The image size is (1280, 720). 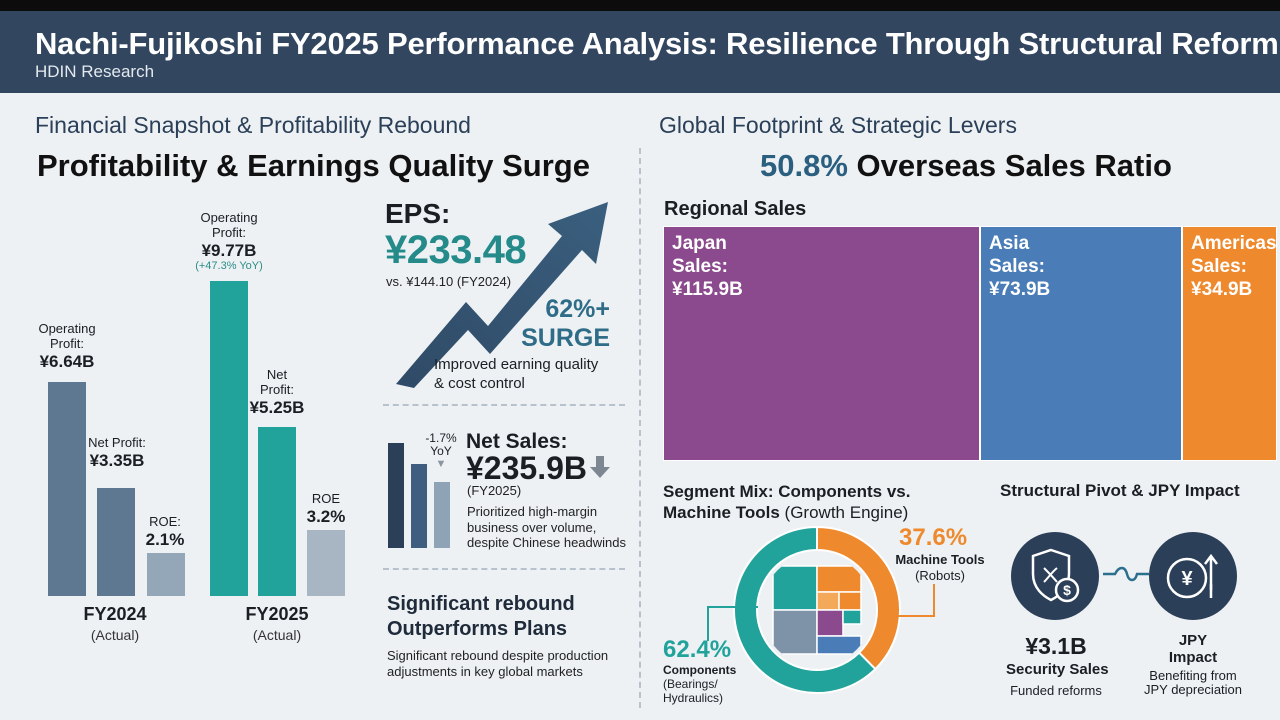 What do you see at coordinates (1014, 165) in the screenshot?
I see `overseas-ratio-text: Overseas Sales Ratio` at bounding box center [1014, 165].